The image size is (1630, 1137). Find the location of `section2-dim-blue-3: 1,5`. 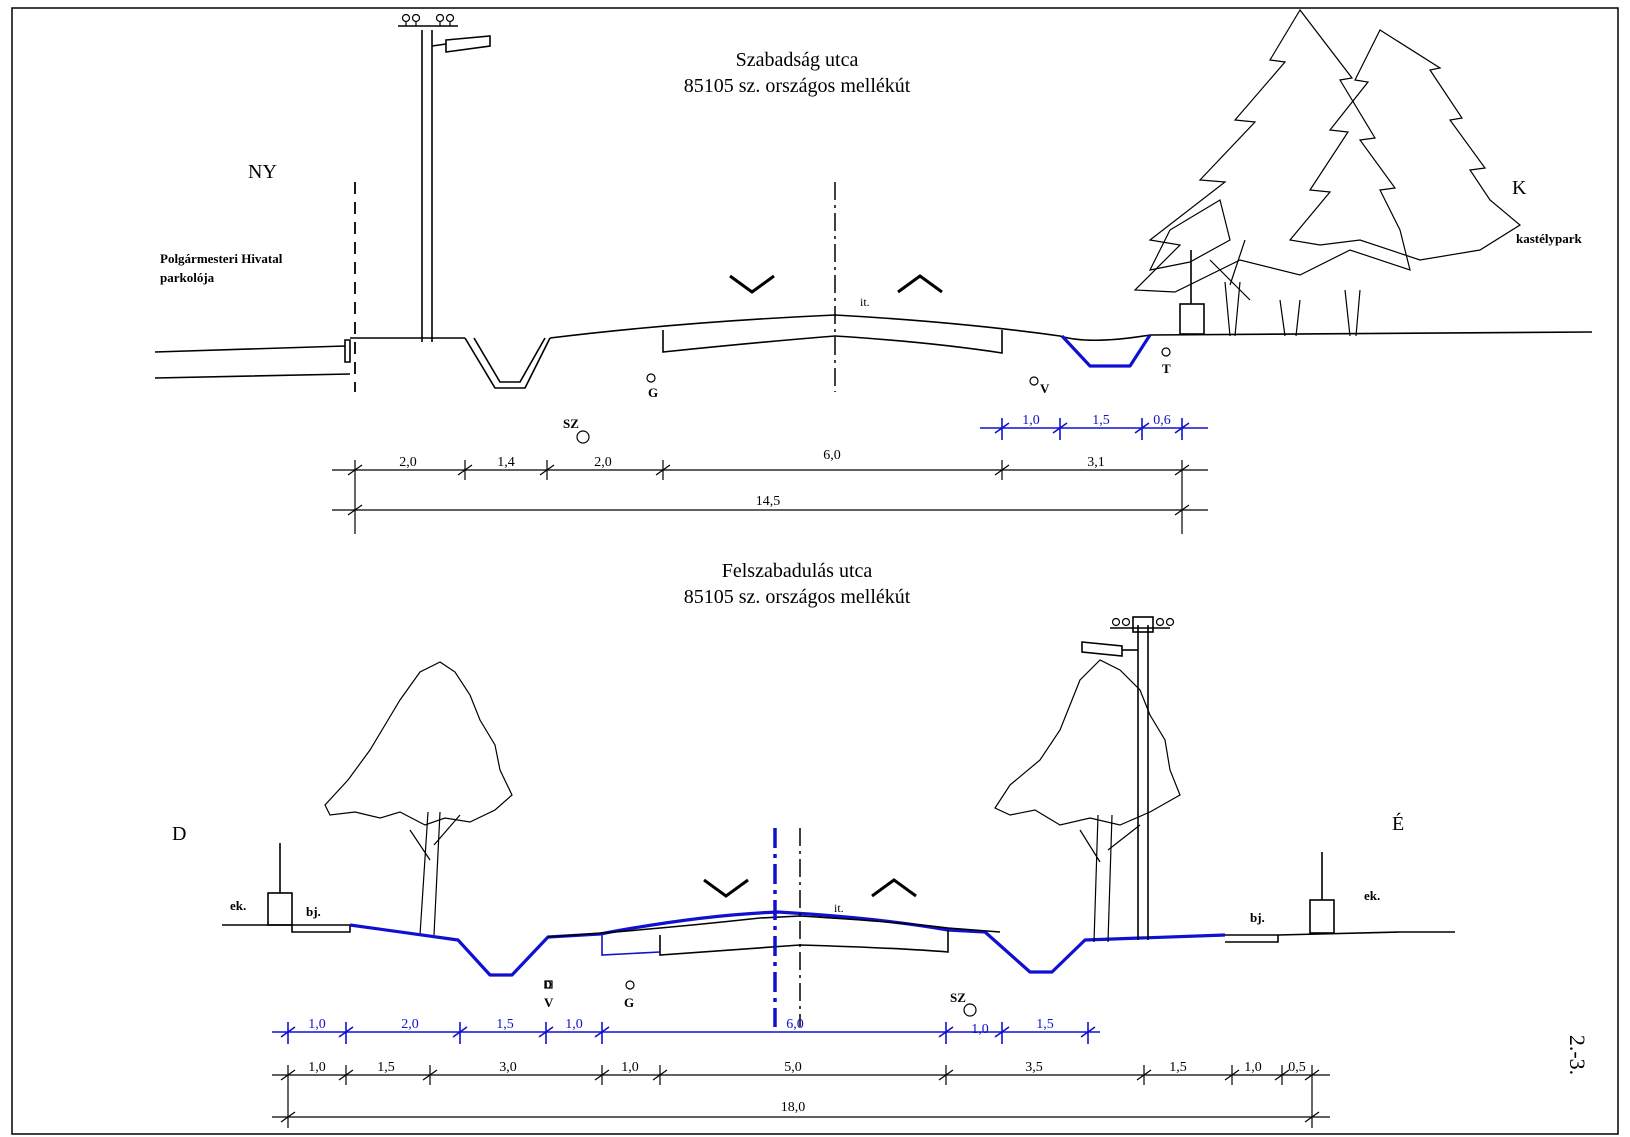

section2-dim-blue-3: 1,5 is located at coordinates (505, 1024).